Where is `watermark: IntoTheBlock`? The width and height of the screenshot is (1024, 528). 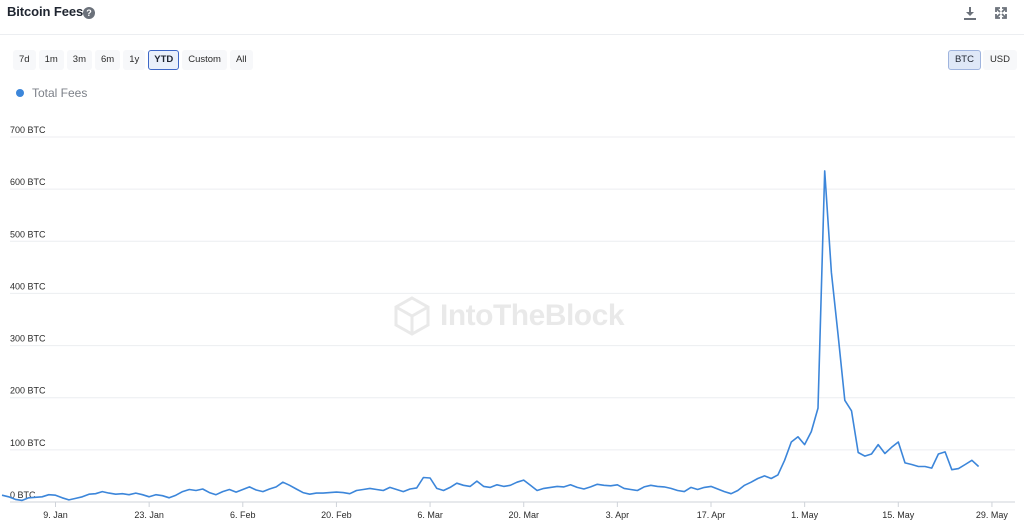 watermark: IntoTheBlock is located at coordinates (508, 316).